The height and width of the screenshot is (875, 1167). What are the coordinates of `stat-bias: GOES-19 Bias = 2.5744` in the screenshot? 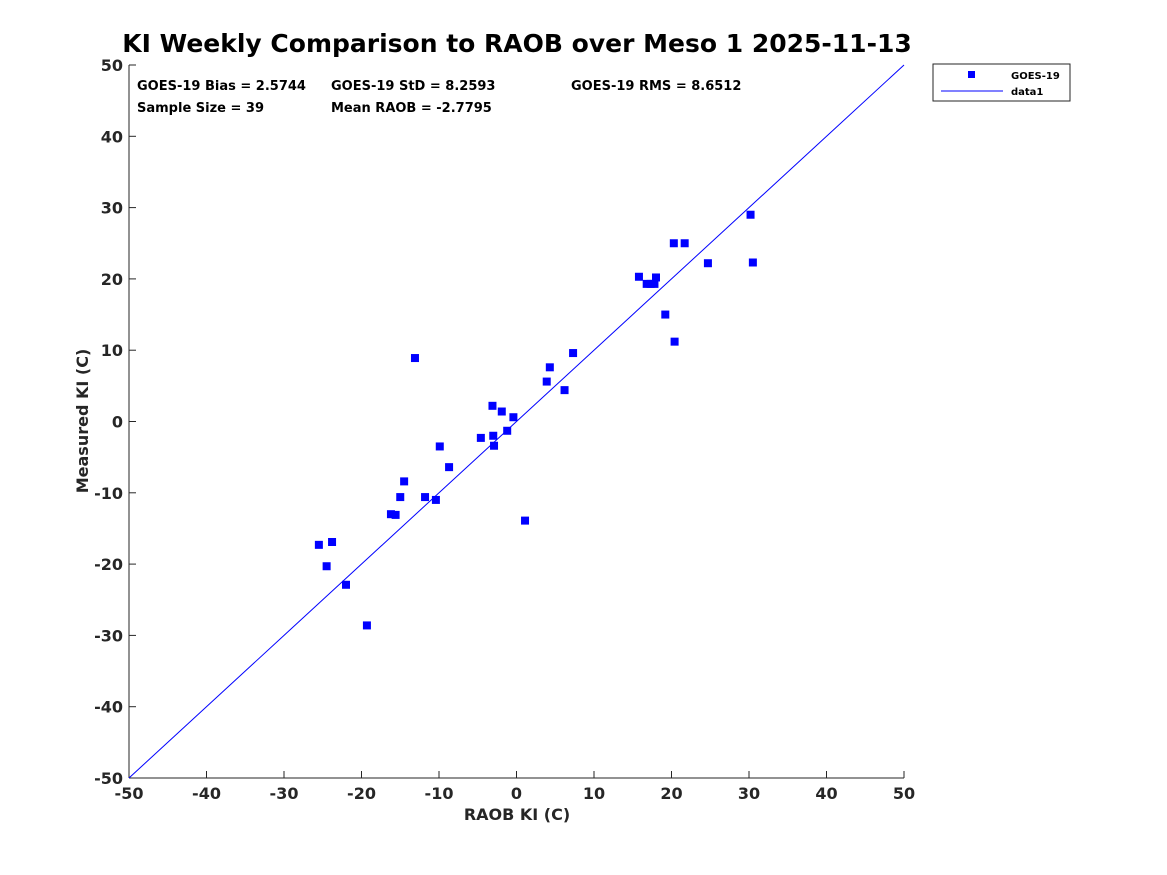 It's located at (221, 86).